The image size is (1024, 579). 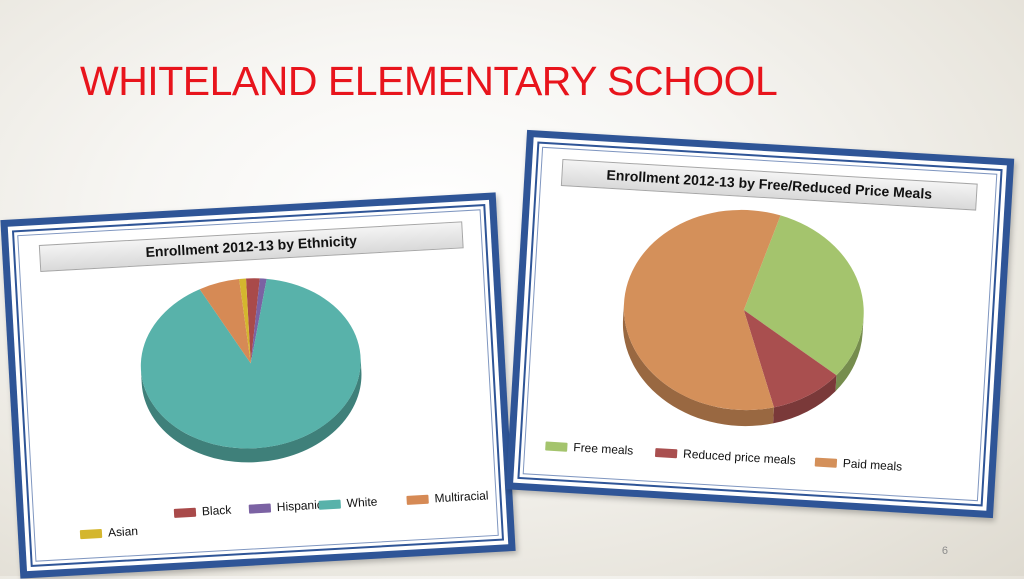 I want to click on chart-legend: Black Hispanic White Multiracial Asian, so click(x=284, y=524).